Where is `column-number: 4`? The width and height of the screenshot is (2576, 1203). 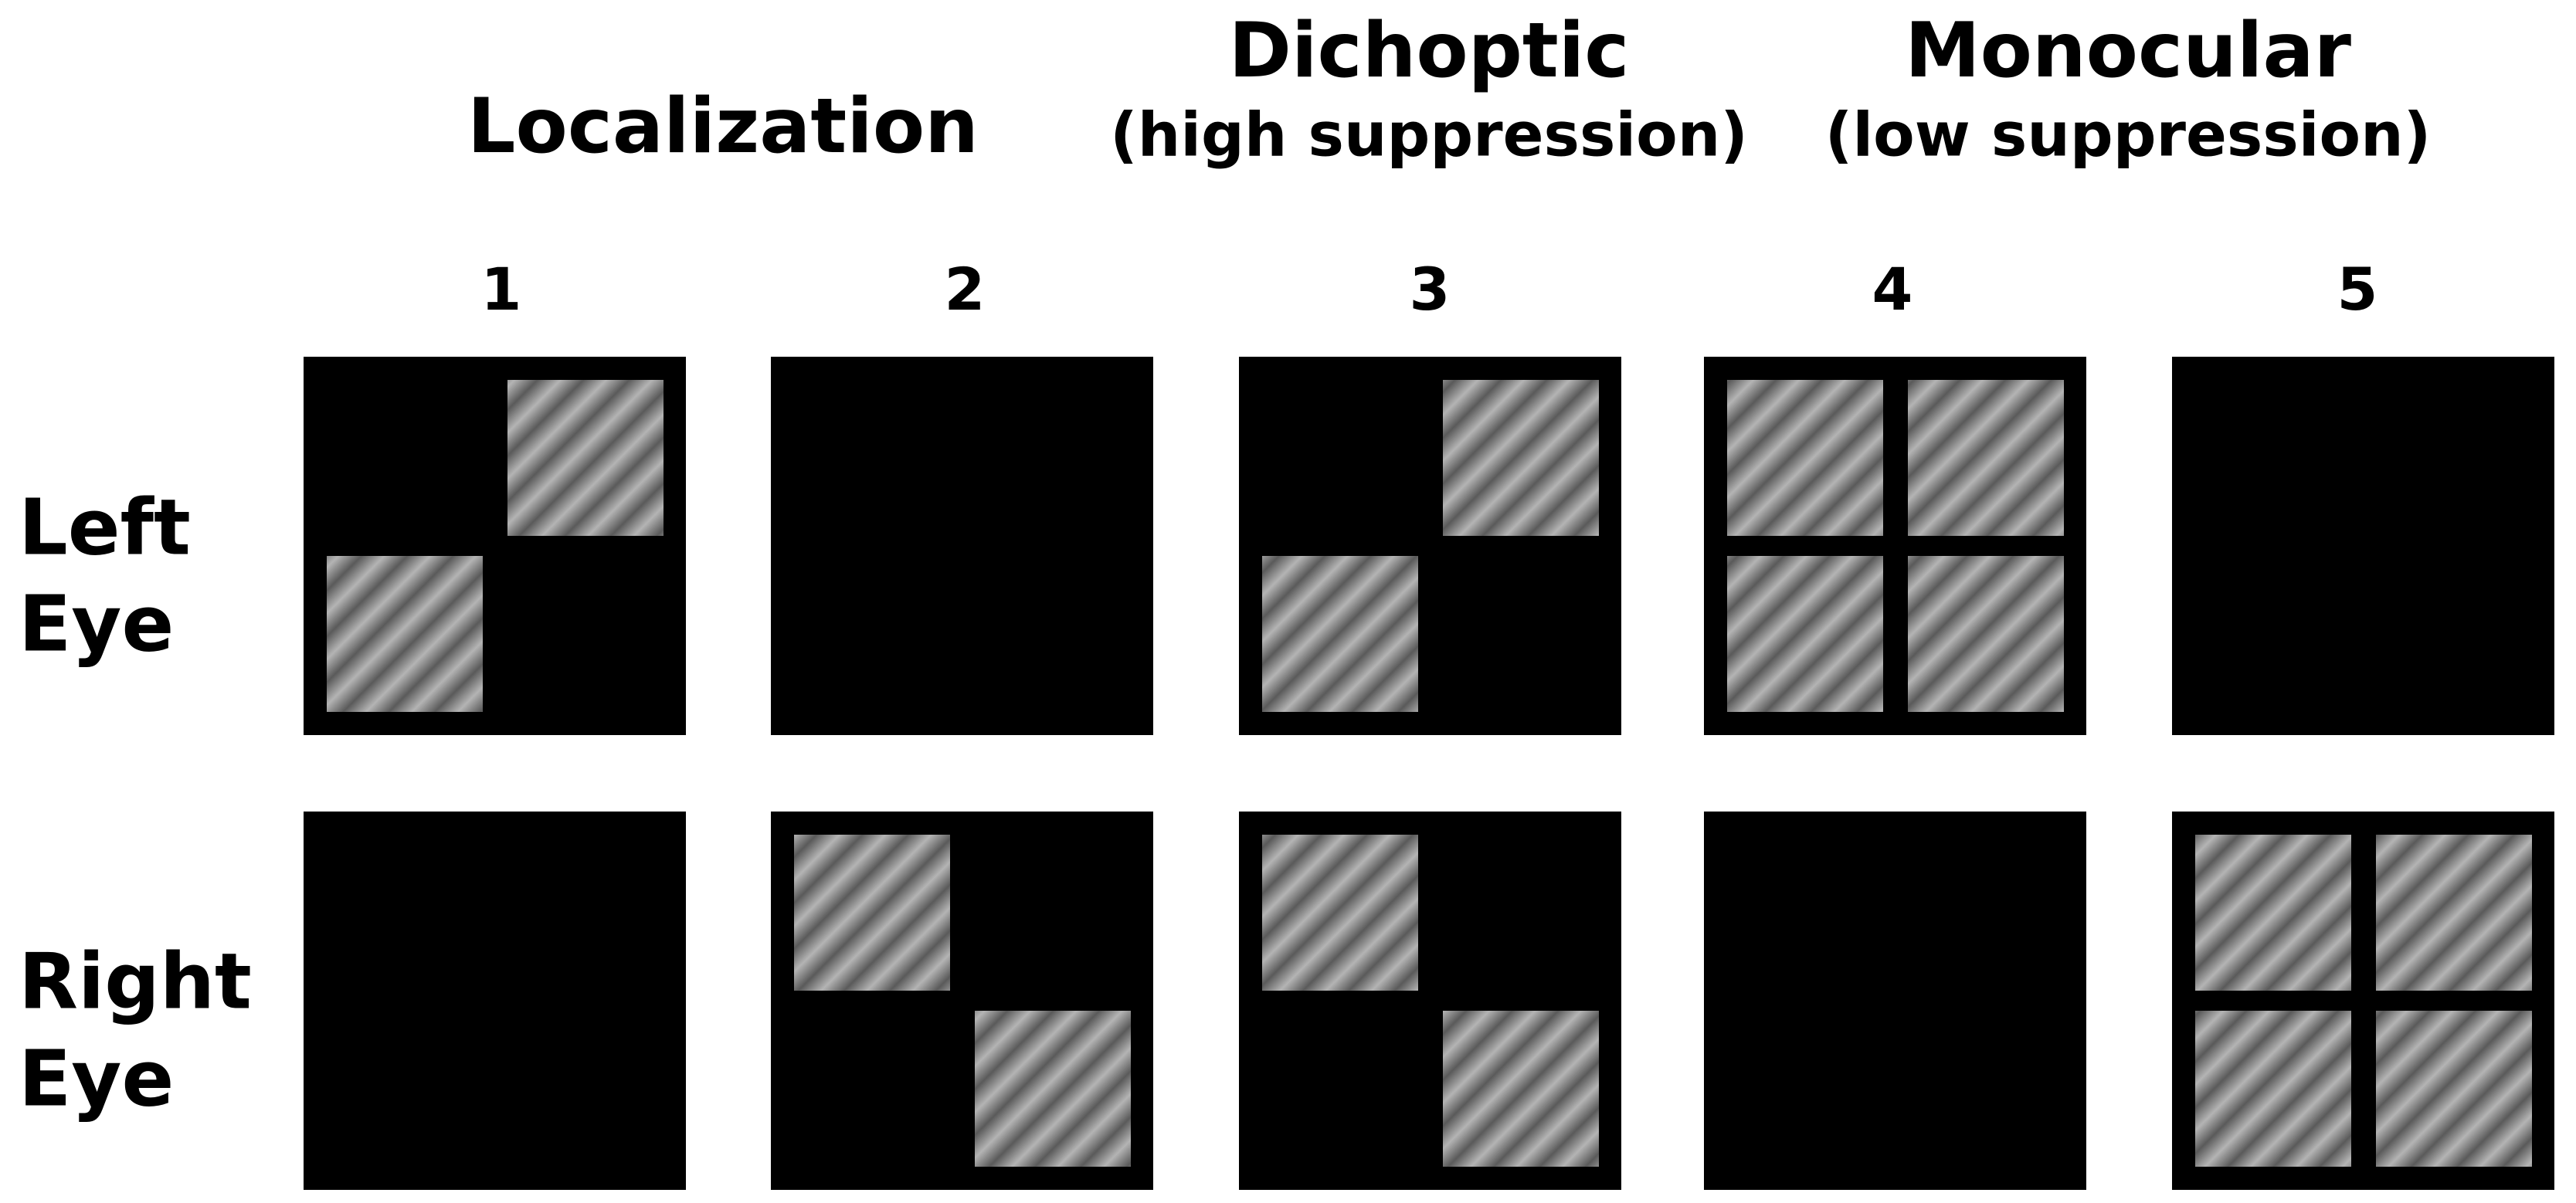
column-number: 4 is located at coordinates (1893, 289).